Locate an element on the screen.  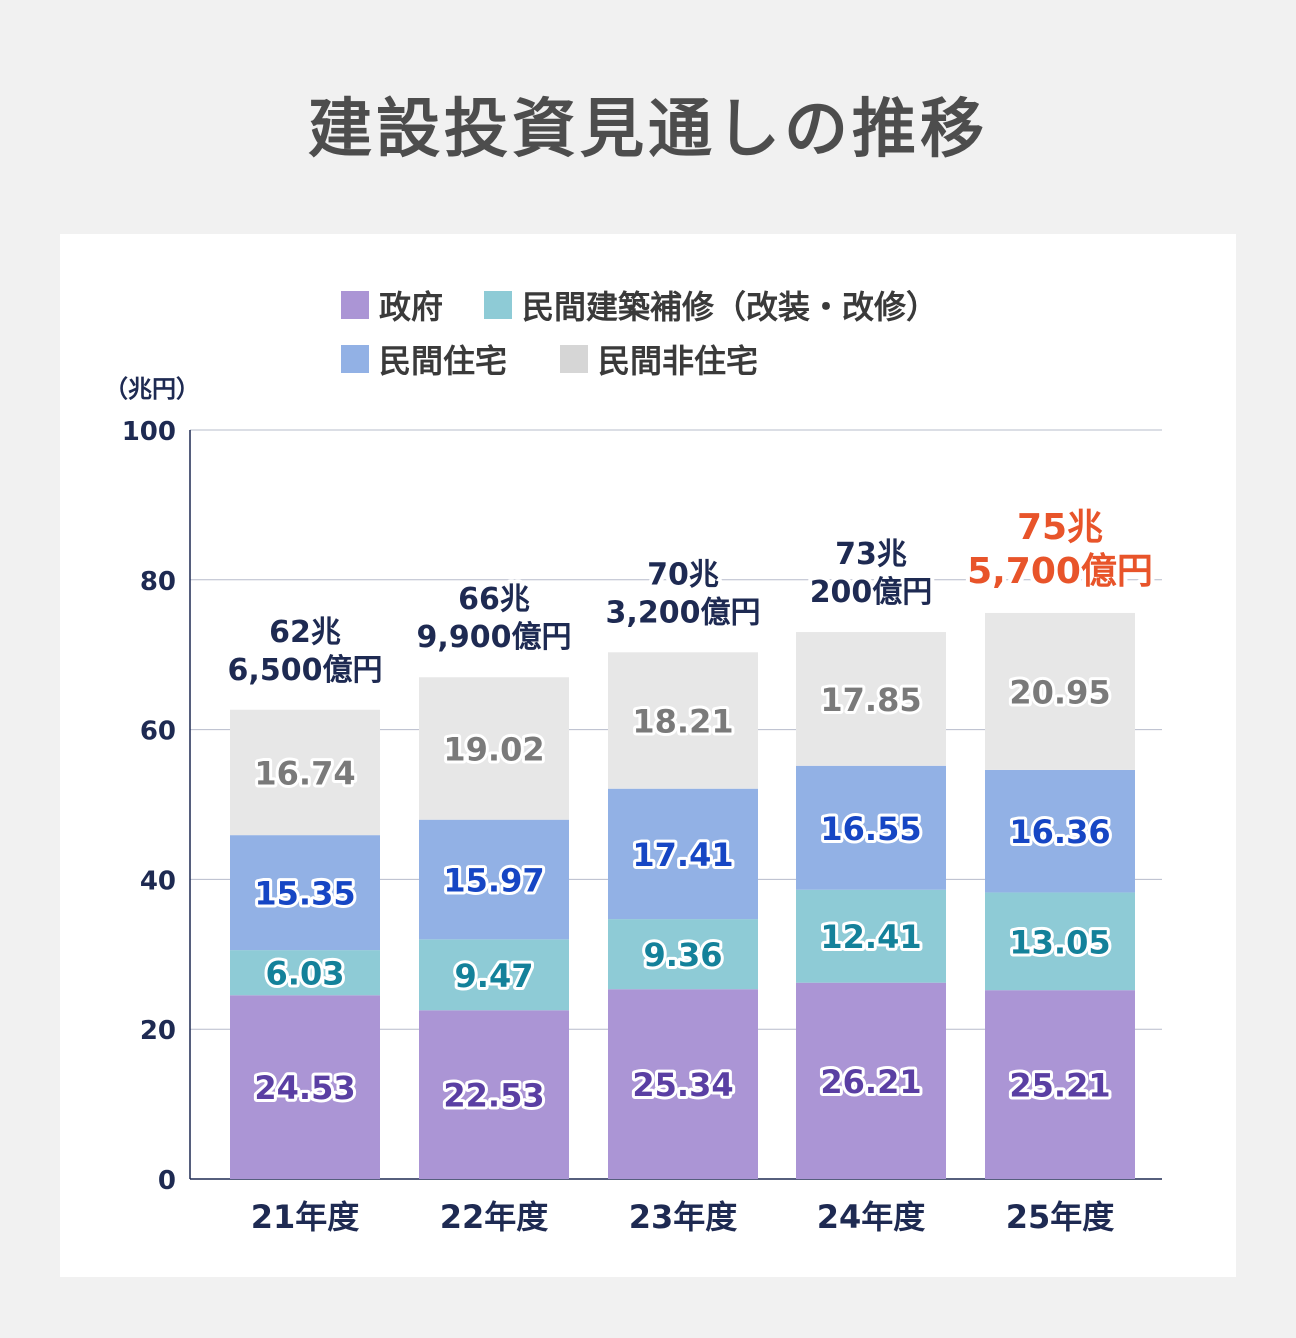
data-label: 20.95 is located at coordinates (1059, 692).